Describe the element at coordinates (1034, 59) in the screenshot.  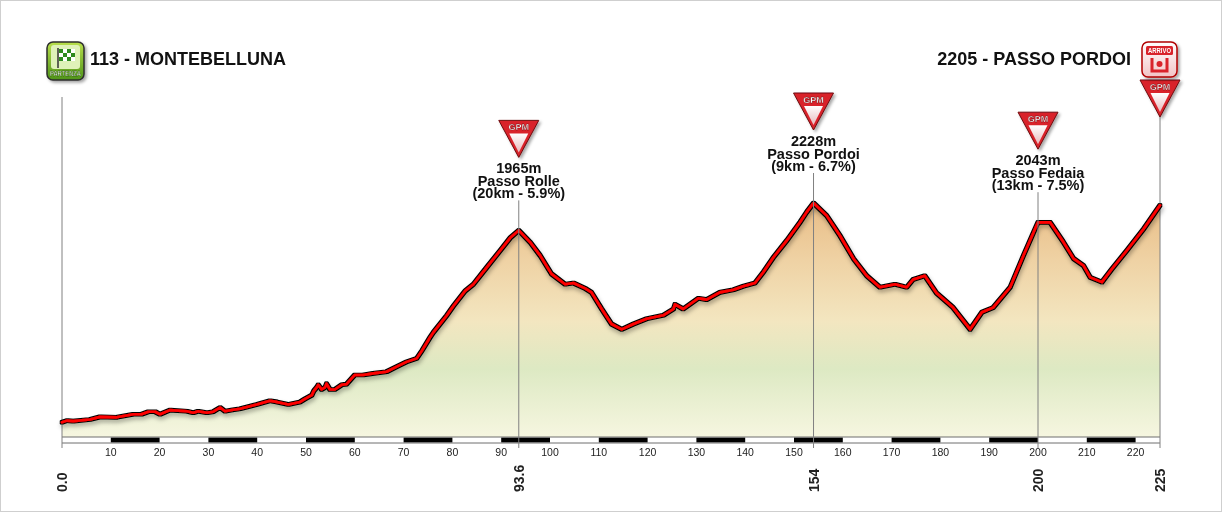
I see `text: 2205 - PASSO PORDOI` at that location.